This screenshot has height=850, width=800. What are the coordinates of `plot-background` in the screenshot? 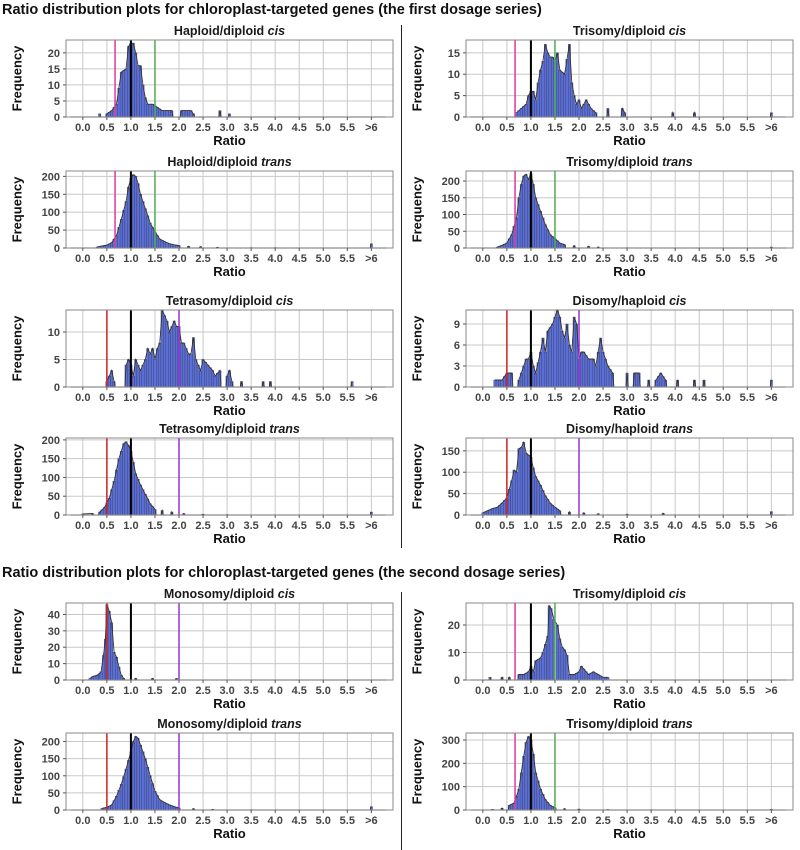 It's located at (229, 641).